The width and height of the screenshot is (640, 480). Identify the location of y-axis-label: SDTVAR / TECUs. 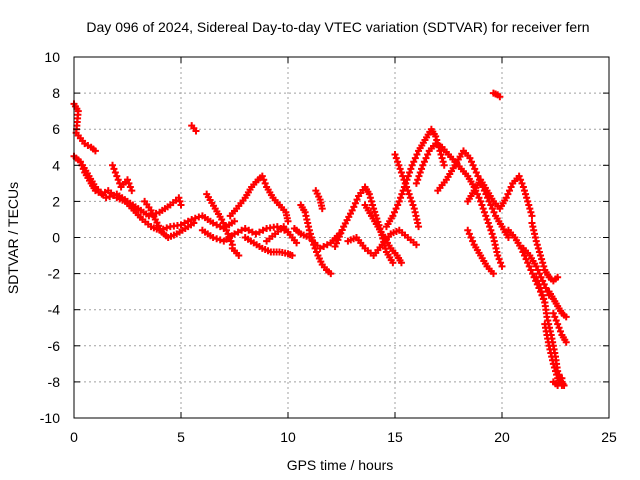
(13, 238).